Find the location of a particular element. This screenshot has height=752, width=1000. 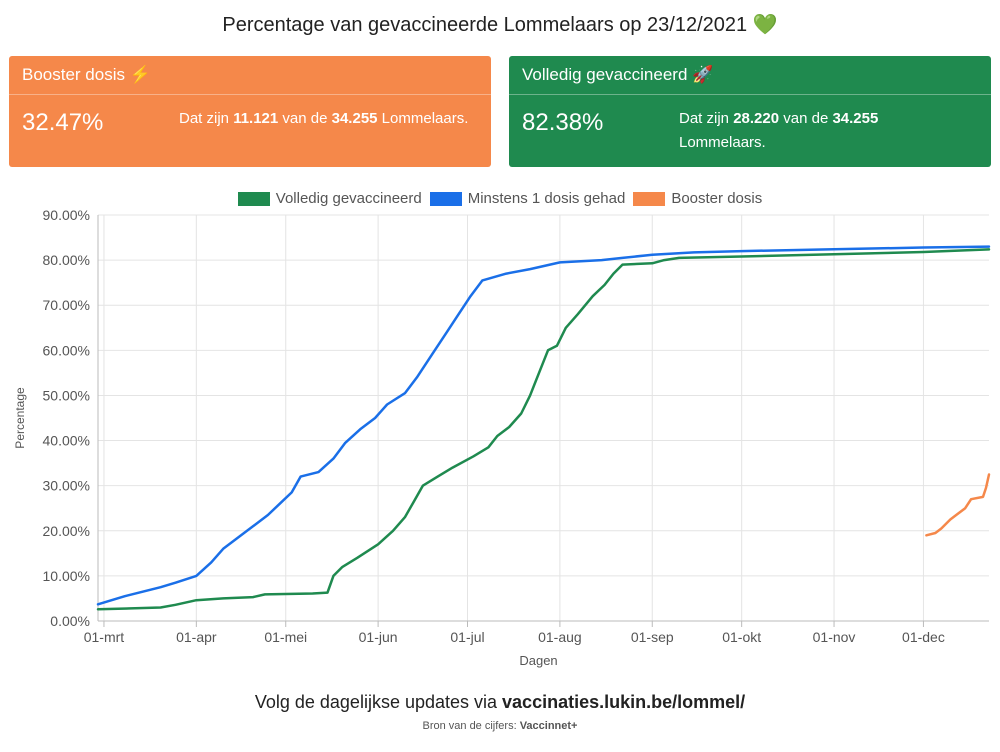

full-card-title: Volledig gevaccineerd 🚀 is located at coordinates (750, 75).